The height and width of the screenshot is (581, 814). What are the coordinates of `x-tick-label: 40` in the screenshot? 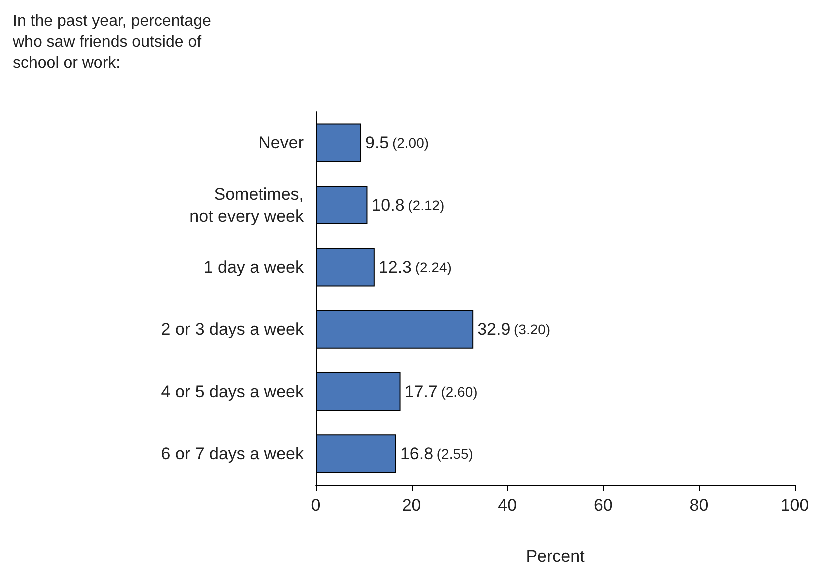 It's located at (508, 505).